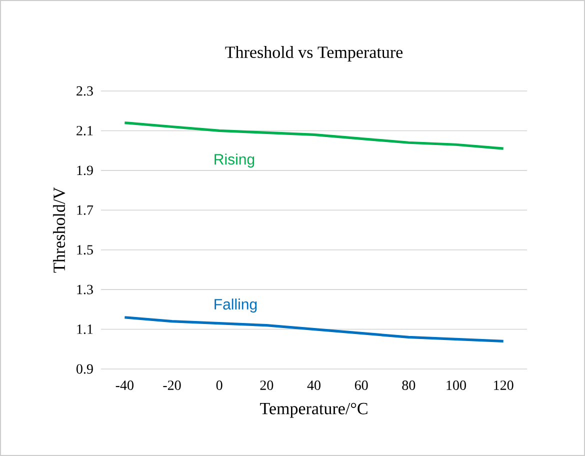 Image resolution: width=585 pixels, height=456 pixels. I want to click on chart-title: Threshold vs Temperature, so click(314, 54).